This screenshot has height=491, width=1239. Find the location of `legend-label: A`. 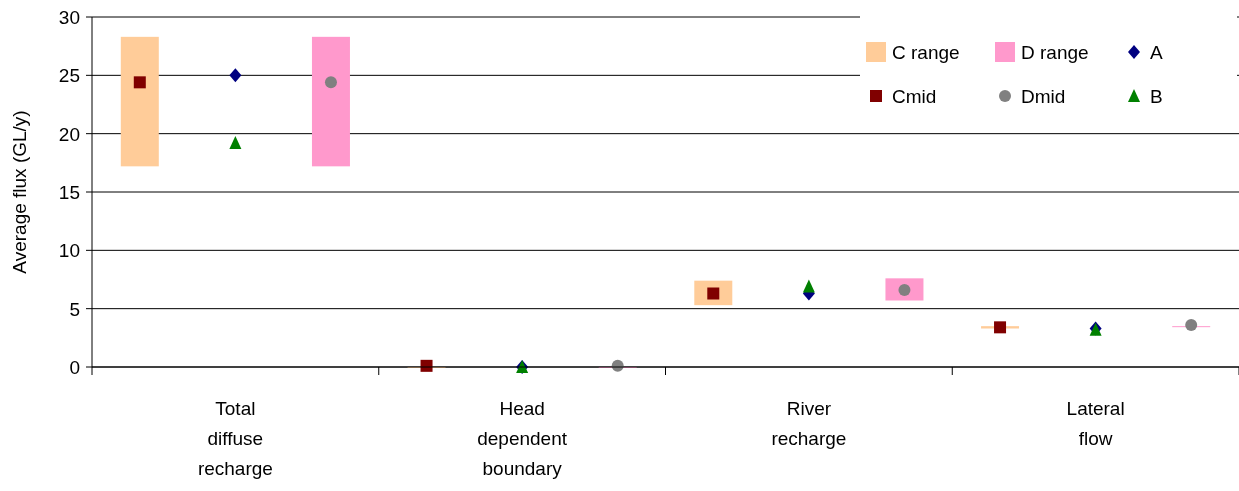

legend-label: A is located at coordinates (1156, 52).